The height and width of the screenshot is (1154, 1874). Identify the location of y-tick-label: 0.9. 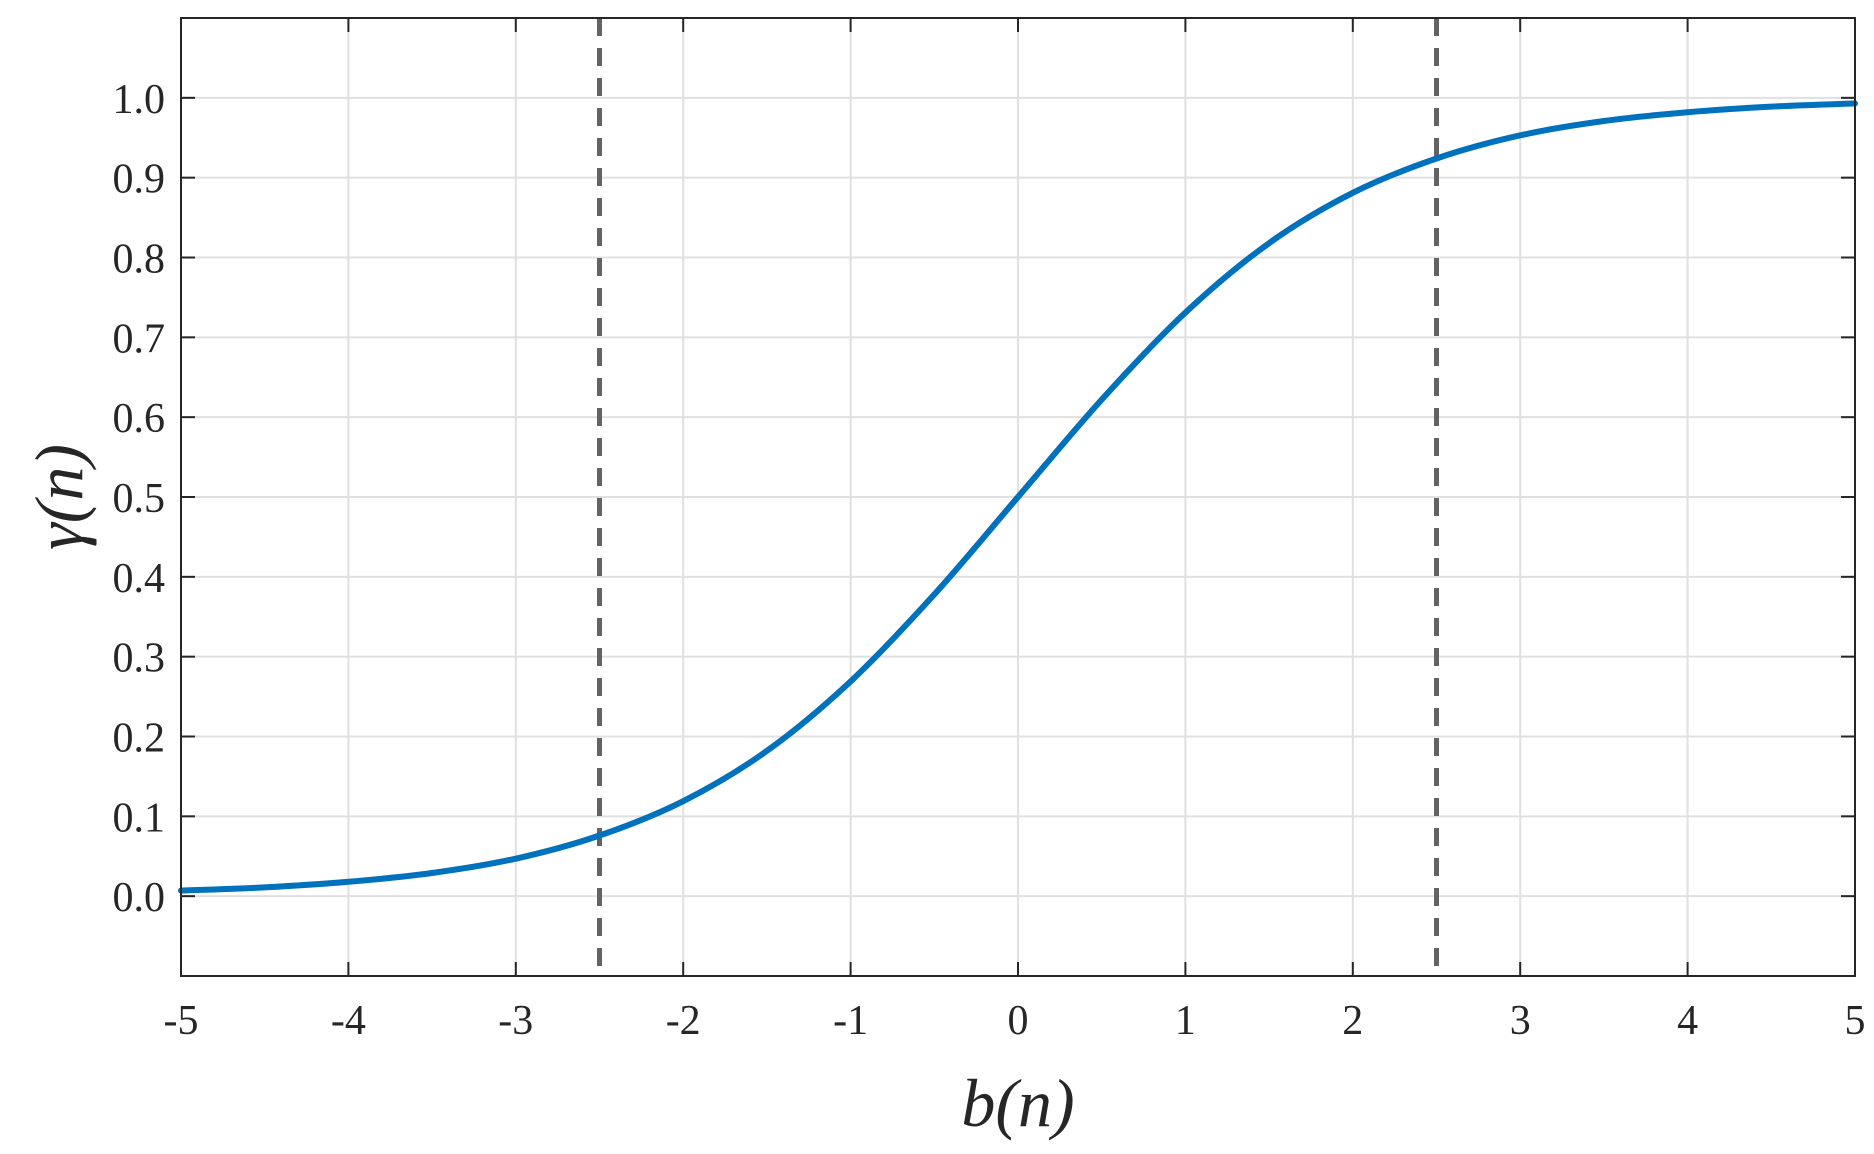
(139, 180).